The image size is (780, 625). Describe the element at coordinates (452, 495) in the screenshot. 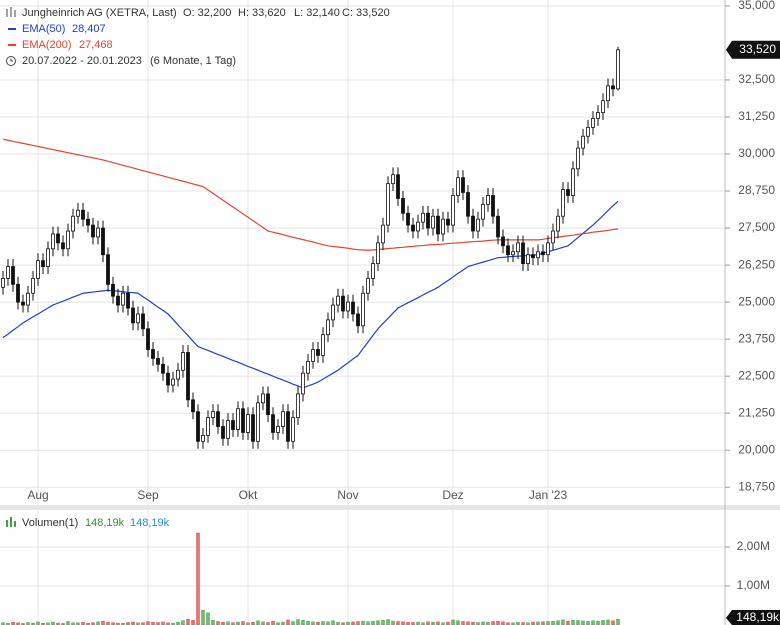

I see `x-tick-label: Dez` at that location.